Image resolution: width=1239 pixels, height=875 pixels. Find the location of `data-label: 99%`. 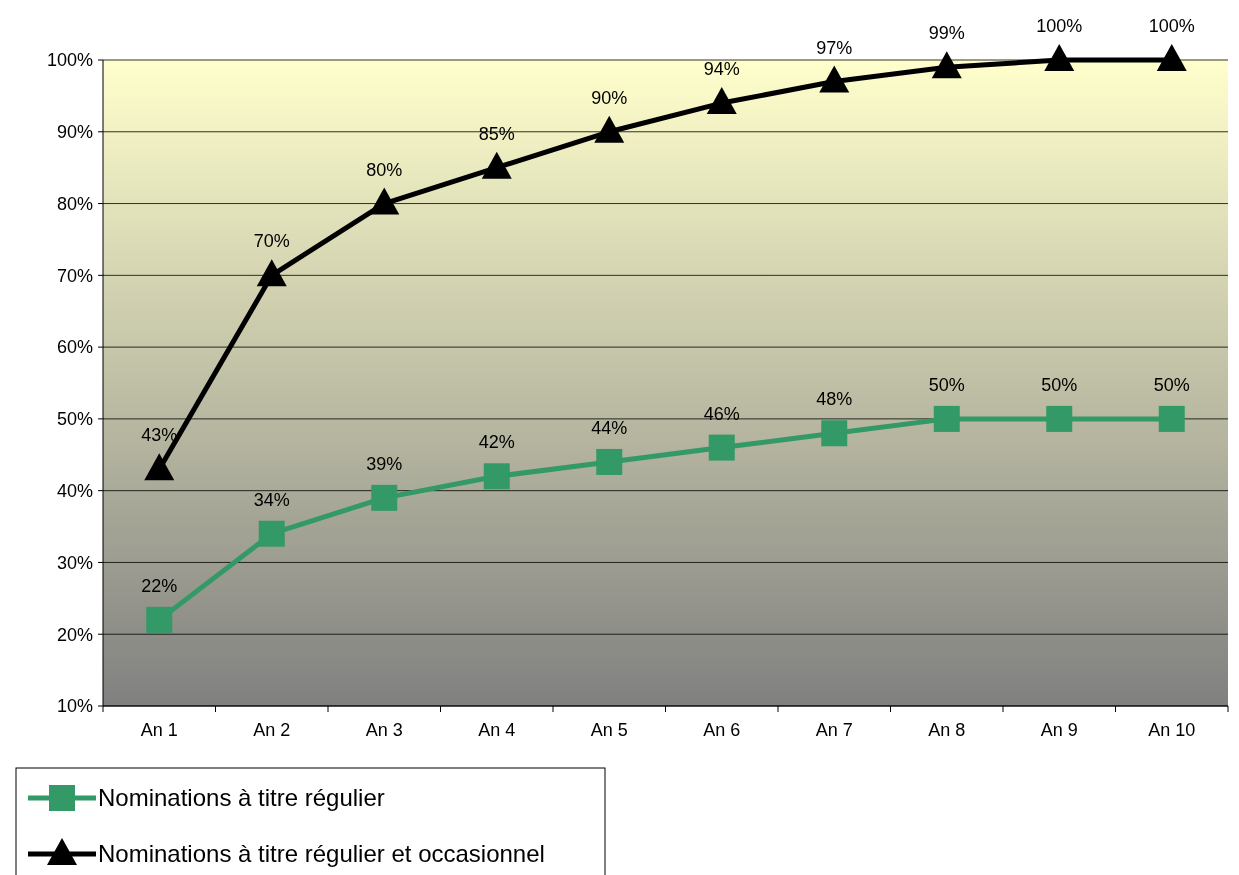

data-label: 99% is located at coordinates (946, 33).